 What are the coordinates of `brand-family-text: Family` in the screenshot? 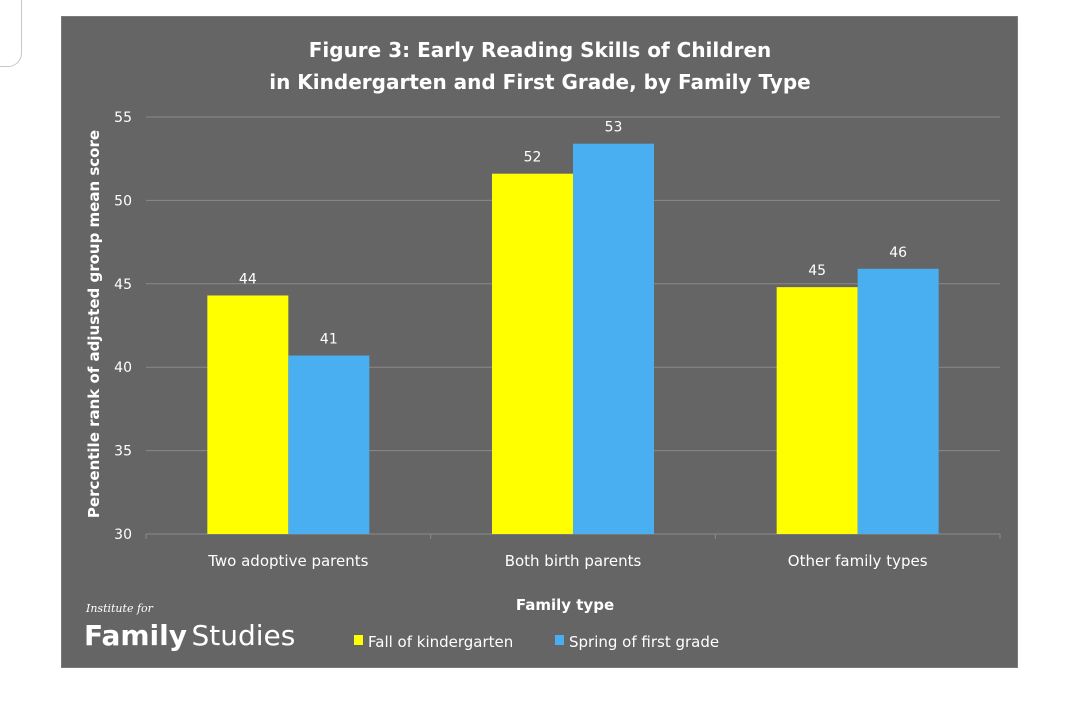 It's located at (135, 635).